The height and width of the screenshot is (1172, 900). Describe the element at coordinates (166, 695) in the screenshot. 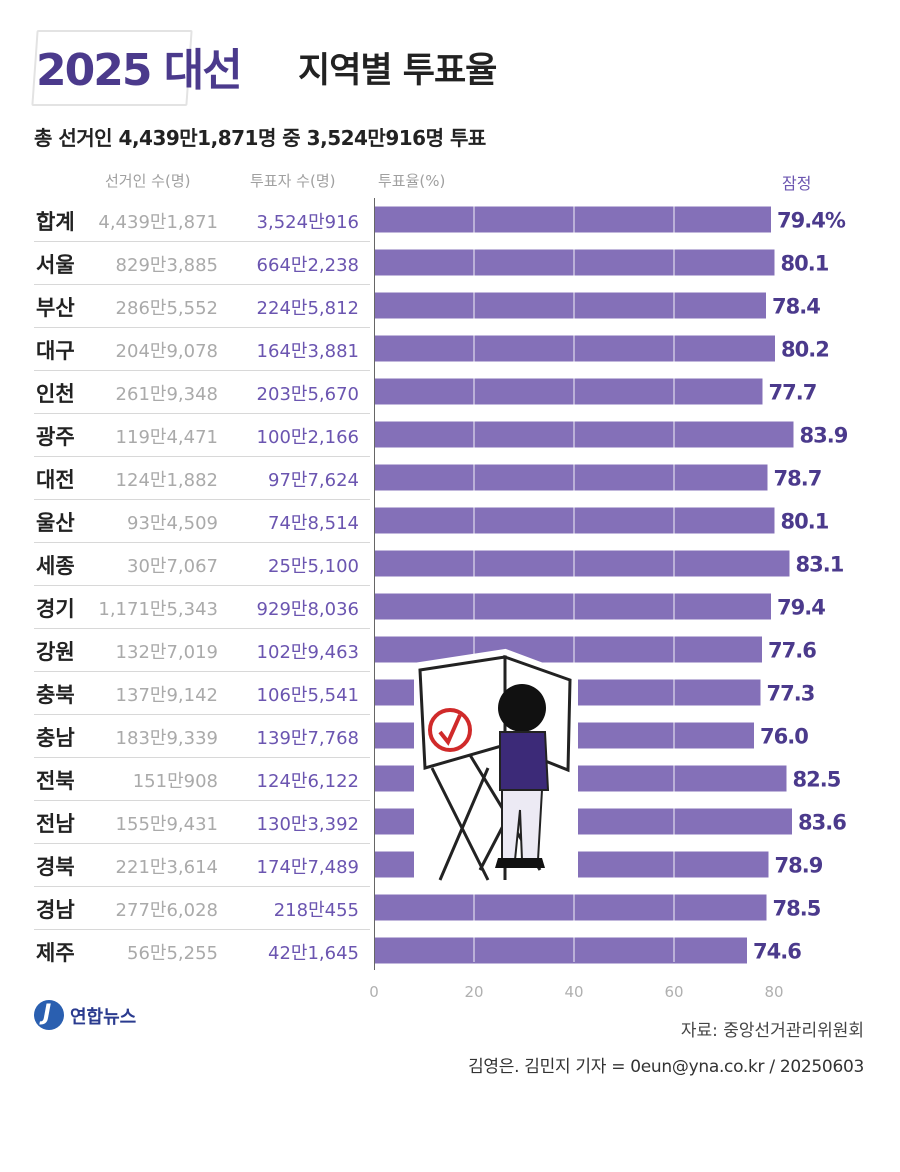

I see `electorate-value: 137만9,142` at that location.